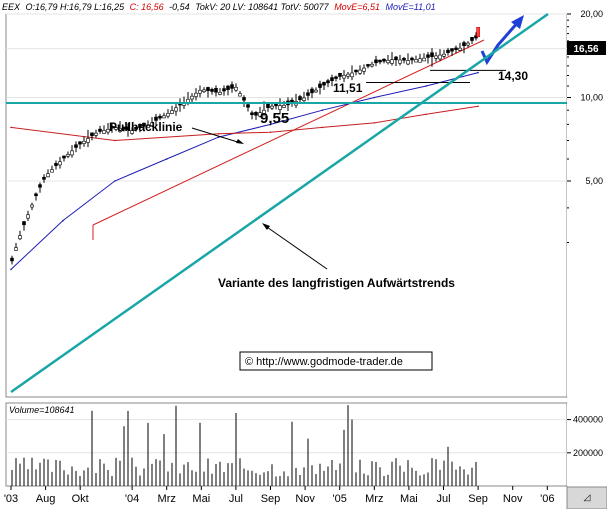  Describe the element at coordinates (80, 499) in the screenshot. I see `x-tick-label: Okt` at that location.